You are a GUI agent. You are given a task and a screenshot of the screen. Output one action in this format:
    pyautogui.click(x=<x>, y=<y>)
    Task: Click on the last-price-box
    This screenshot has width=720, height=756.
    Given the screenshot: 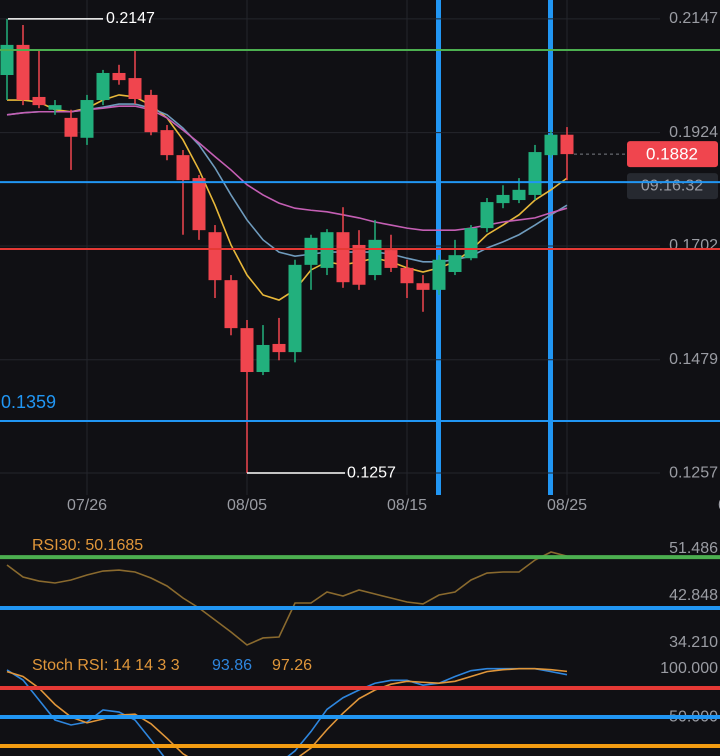 What is the action you would take?
    pyautogui.click(x=672, y=154)
    